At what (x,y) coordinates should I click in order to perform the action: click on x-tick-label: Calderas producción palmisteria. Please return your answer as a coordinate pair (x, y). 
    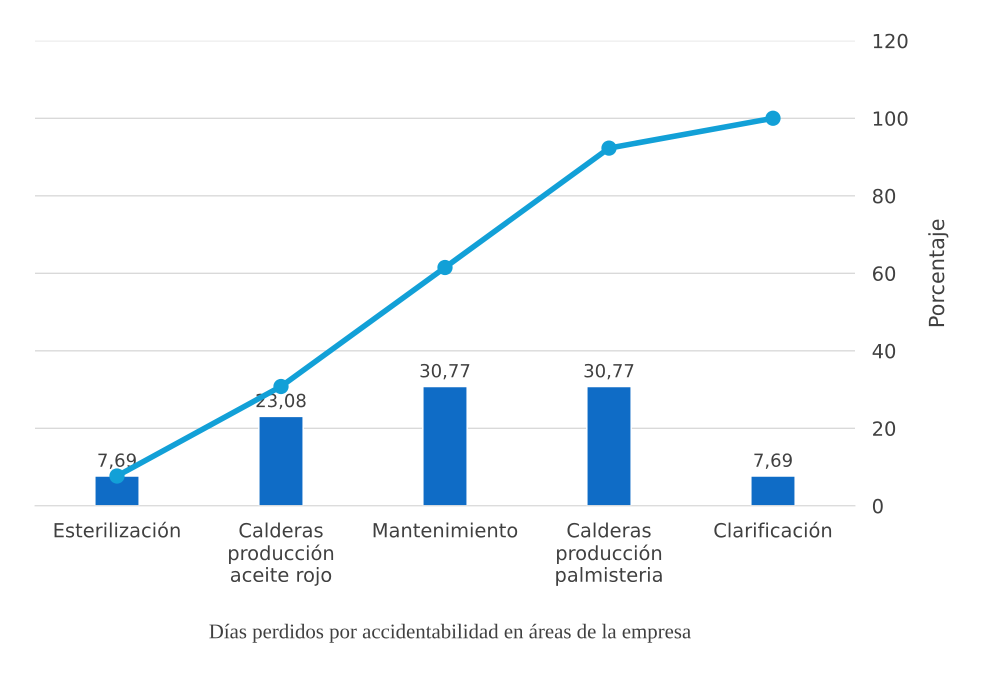
    Looking at the image, I should click on (609, 554).